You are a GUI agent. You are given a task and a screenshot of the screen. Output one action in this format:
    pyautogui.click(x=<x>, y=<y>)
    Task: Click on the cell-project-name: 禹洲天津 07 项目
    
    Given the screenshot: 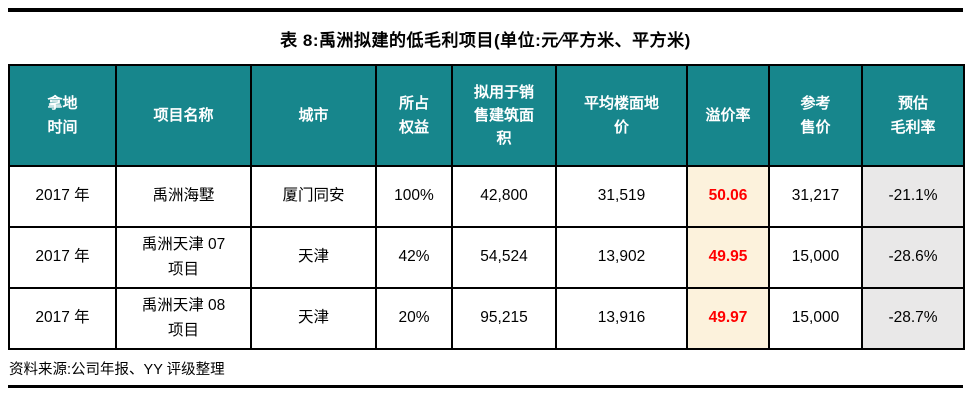 What is the action you would take?
    pyautogui.click(x=183, y=257)
    